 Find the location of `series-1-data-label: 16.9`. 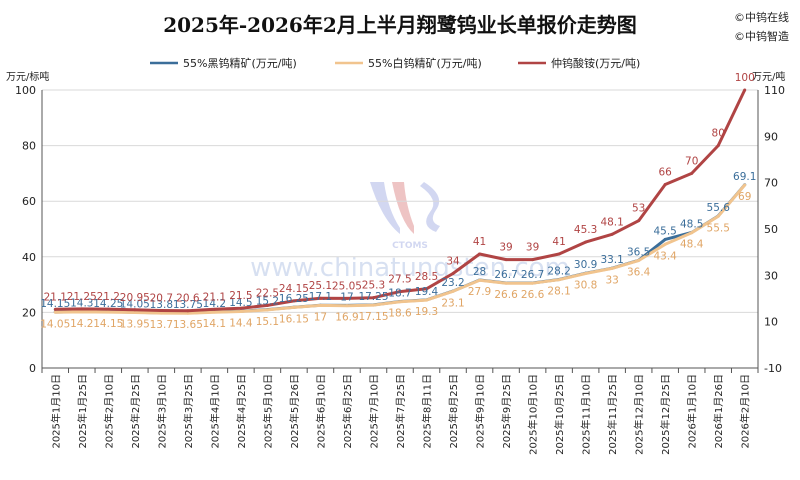

series-1-data-label: 16.9 is located at coordinates (346, 318).